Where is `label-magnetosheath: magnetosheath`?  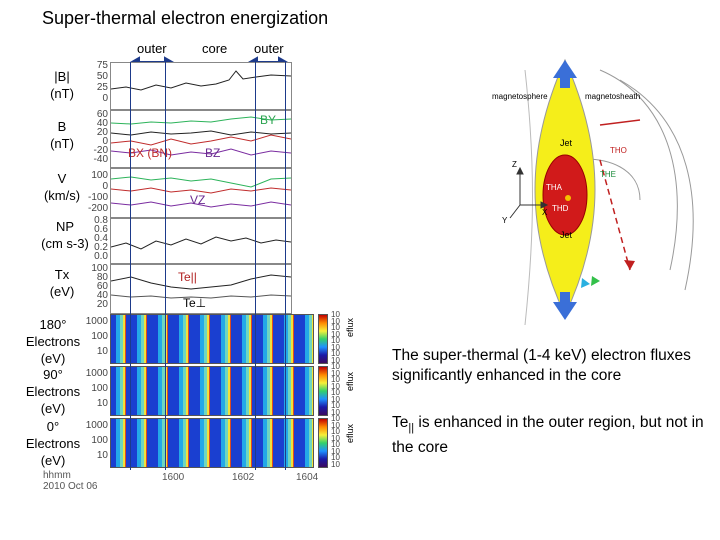 label-magnetosheath: magnetosheath is located at coordinates (613, 96).